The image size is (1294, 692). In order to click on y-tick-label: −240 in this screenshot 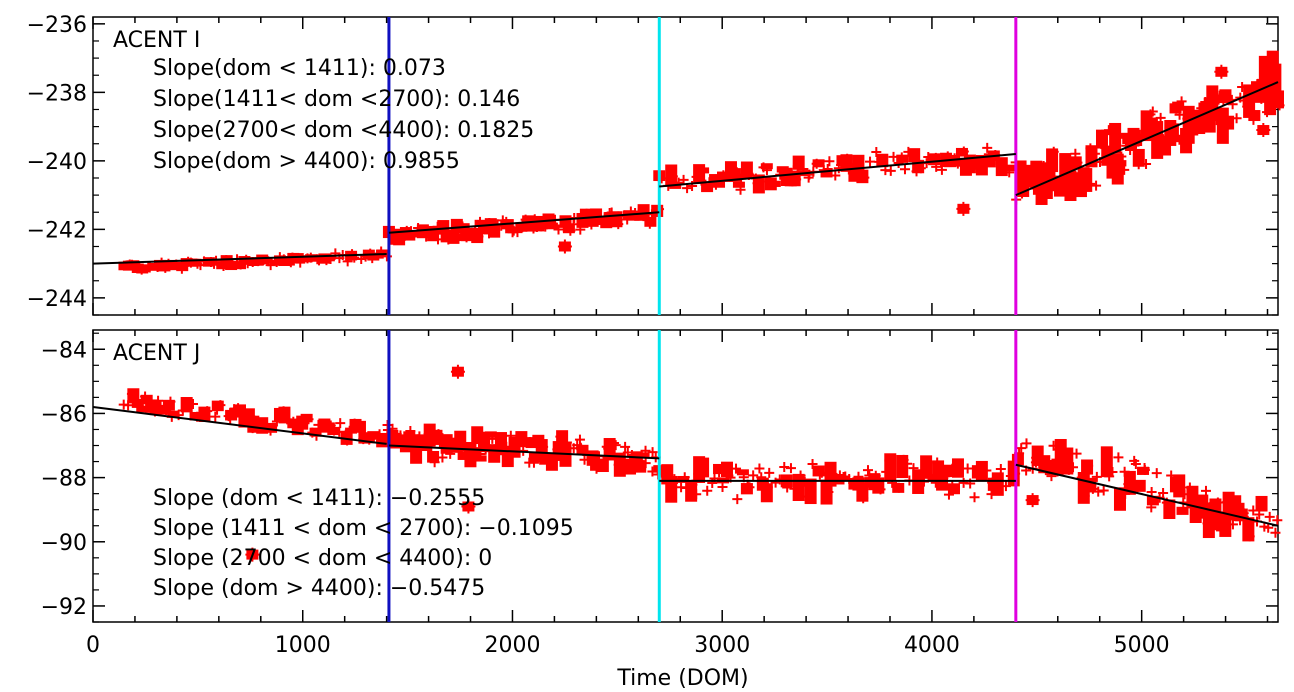, I will do `click(57, 162)`.